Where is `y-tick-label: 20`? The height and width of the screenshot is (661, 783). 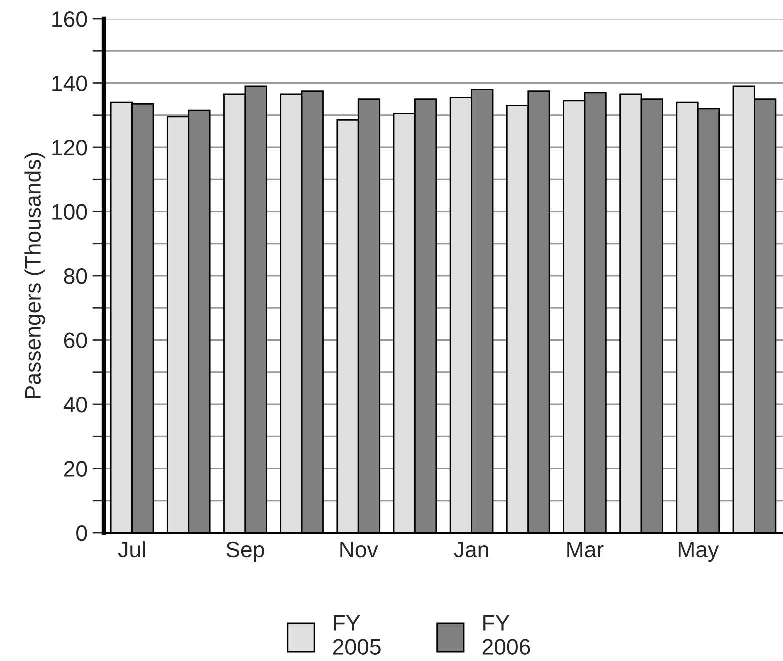
y-tick-label: 20 is located at coordinates (76, 469).